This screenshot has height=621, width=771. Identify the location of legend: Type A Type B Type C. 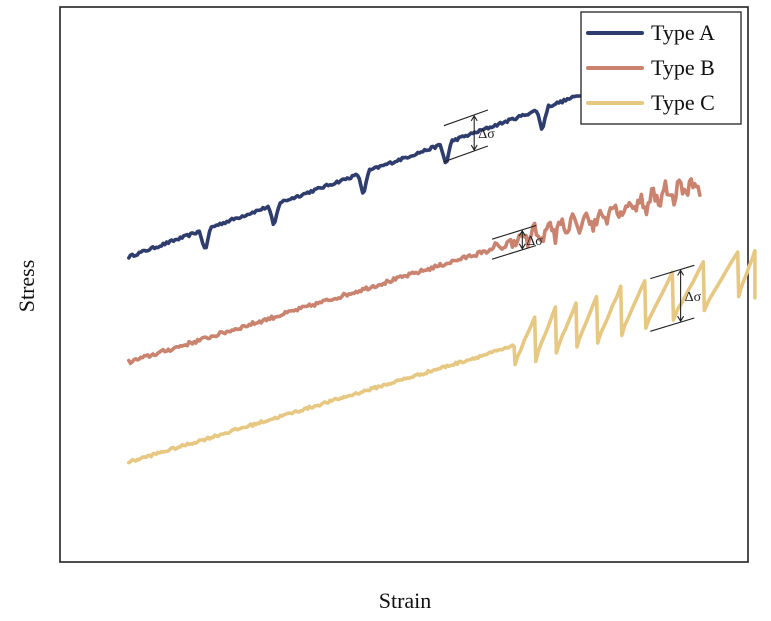
(661, 68).